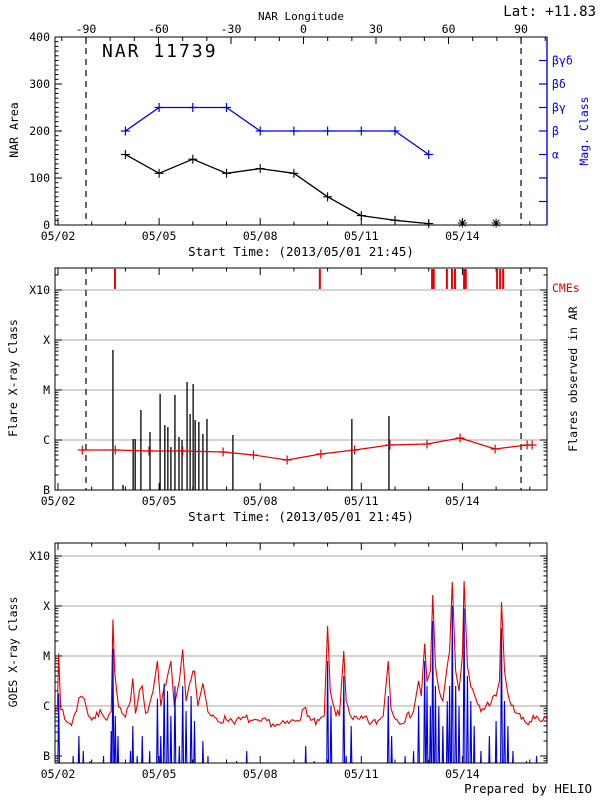  Describe the element at coordinates (301, 516) in the screenshot. I see `start-time-label-middle: Start Time: (2013/05/01 21:45)` at that location.